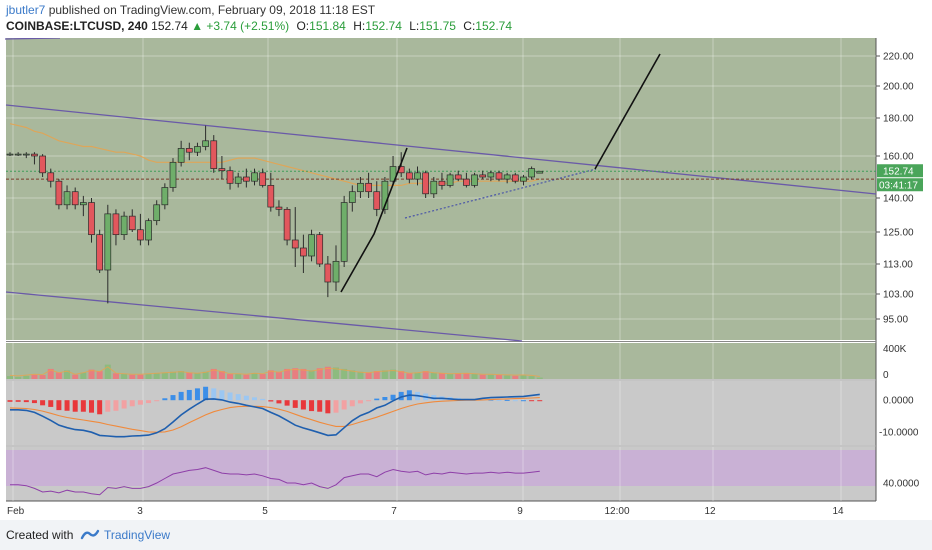  What do you see at coordinates (374, 220) in the screenshot?
I see `drawn-rally-line` at bounding box center [374, 220].